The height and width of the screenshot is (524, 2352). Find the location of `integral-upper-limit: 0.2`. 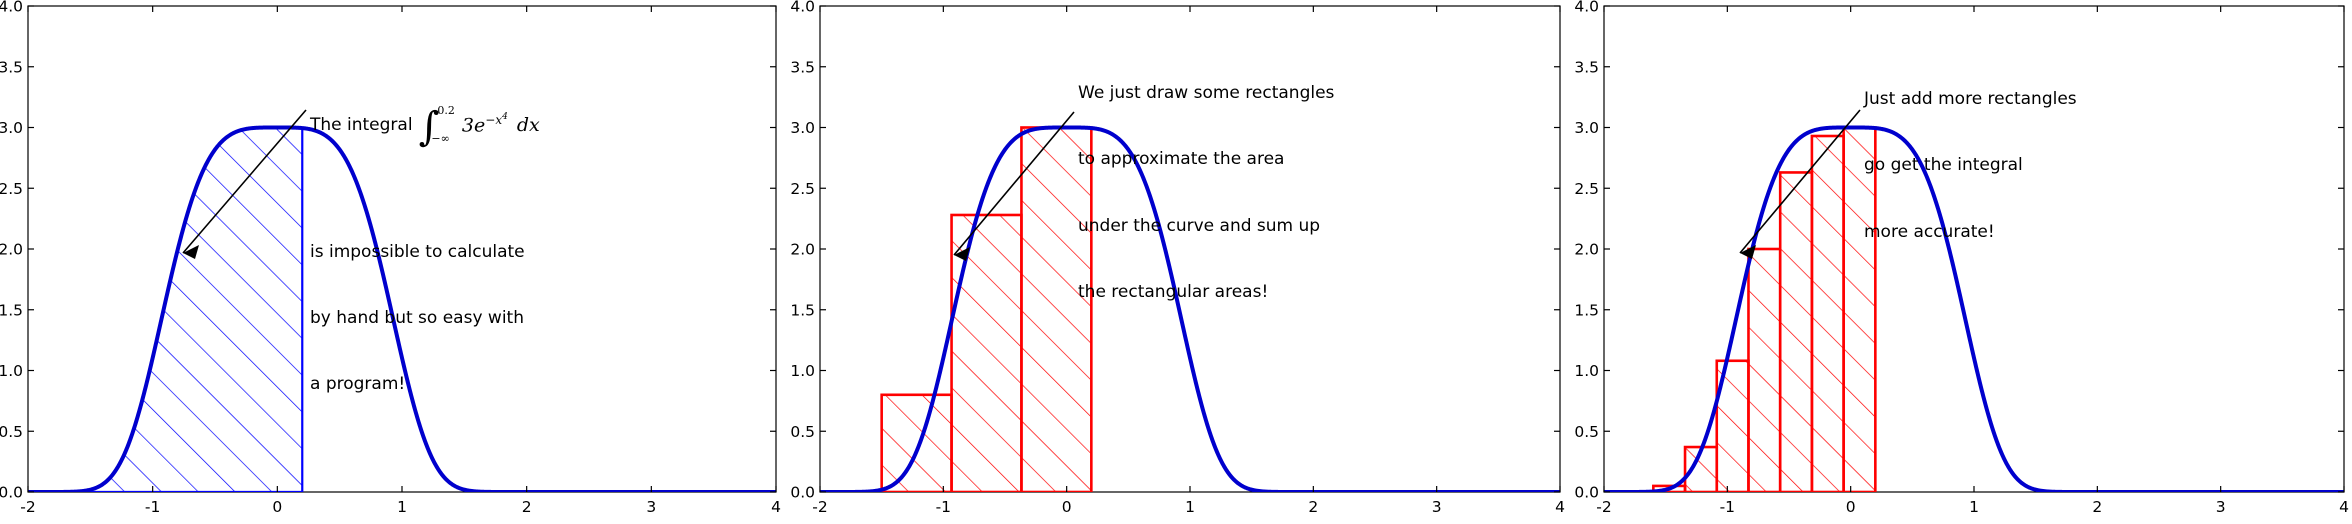

integral-upper-limit: 0.2 is located at coordinates (446, 111).